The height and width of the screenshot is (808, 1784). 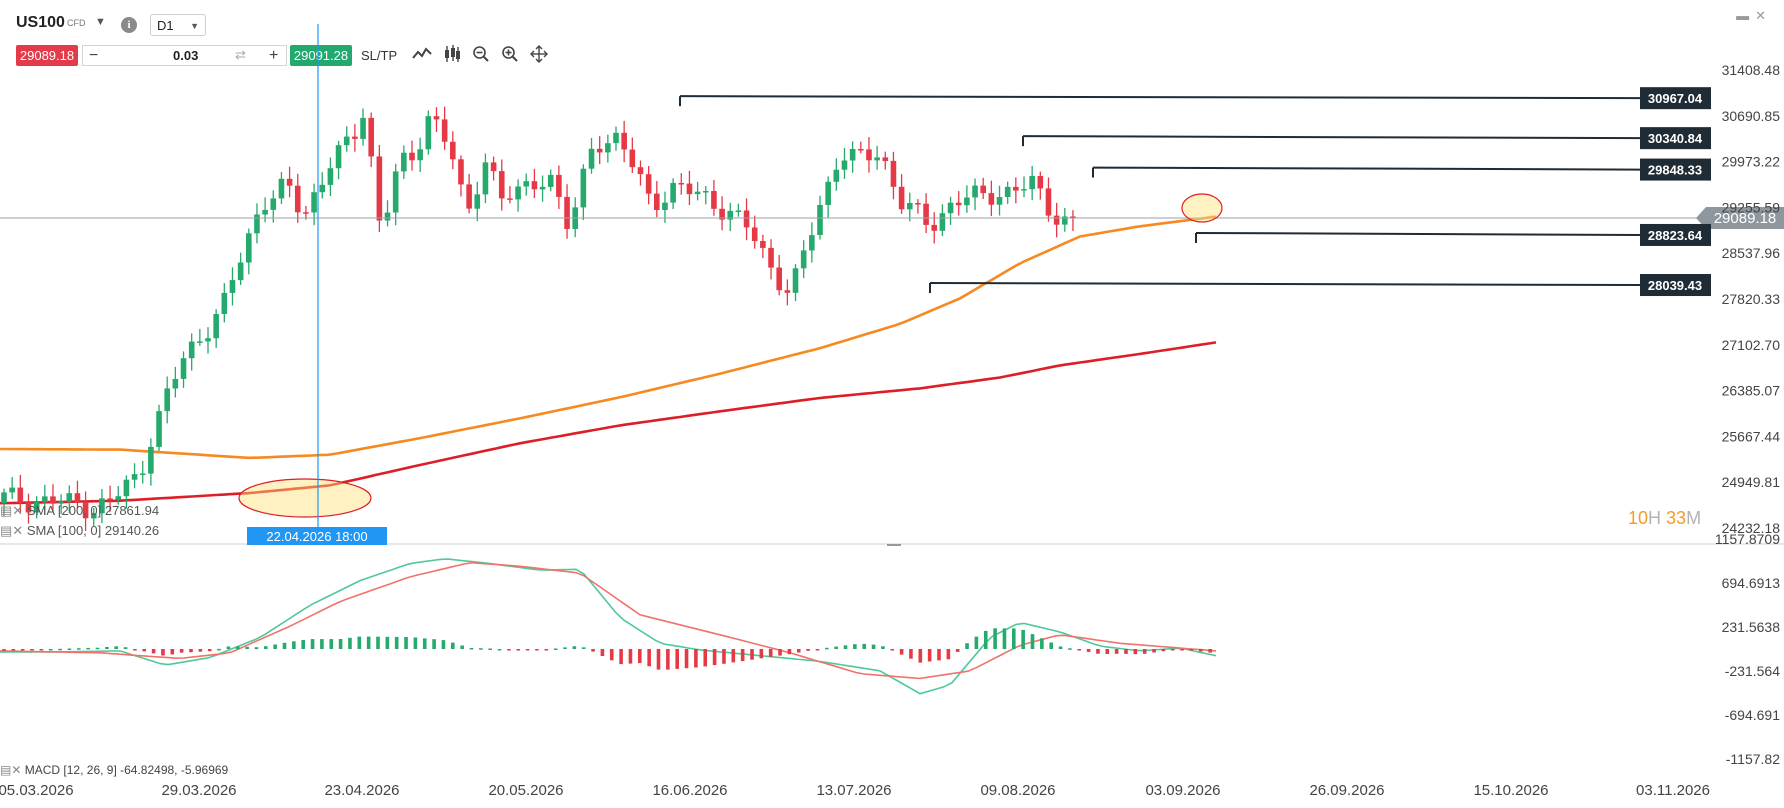 I want to click on y-tick-label: 29255.59, so click(x=1751, y=207).